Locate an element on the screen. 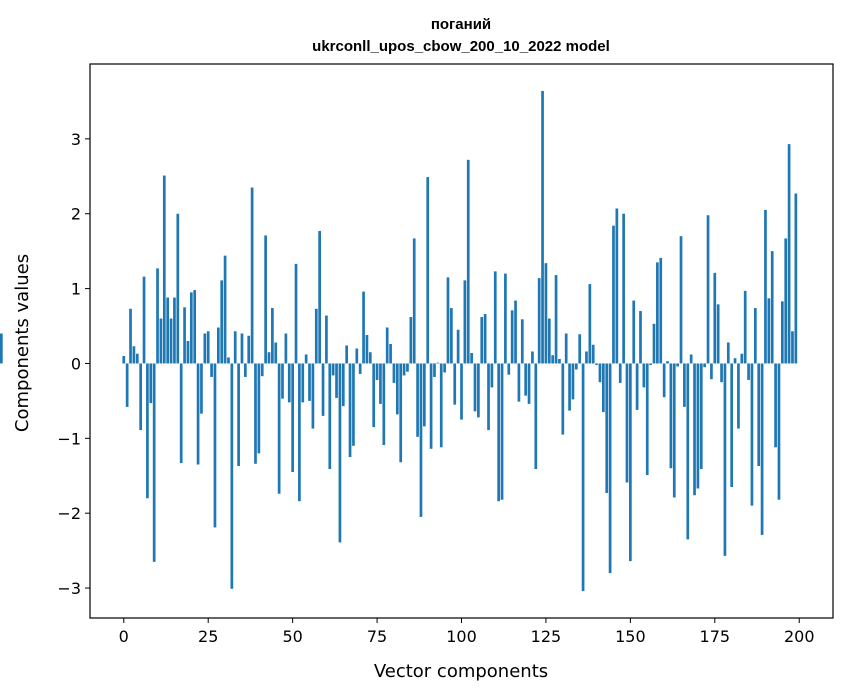 The height and width of the screenshot is (696, 847). x-tick-label: 0 is located at coordinates (124, 636).